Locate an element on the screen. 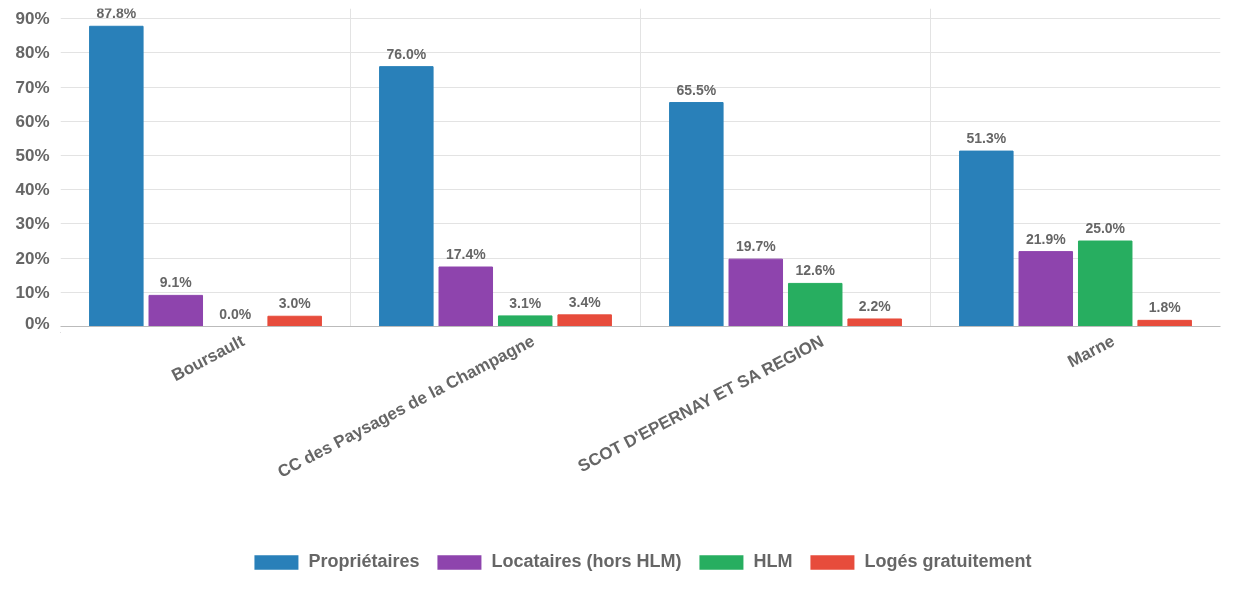  data-label: 51.3% is located at coordinates (986, 138).